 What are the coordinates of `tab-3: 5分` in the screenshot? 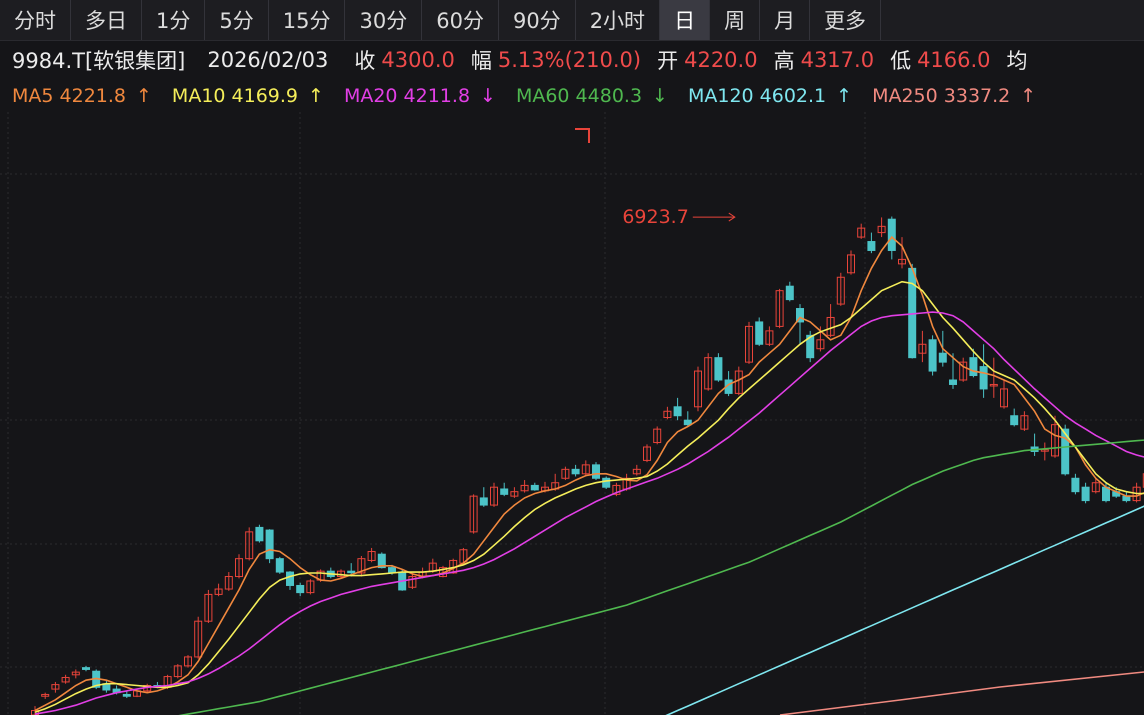 It's located at (237, 20).